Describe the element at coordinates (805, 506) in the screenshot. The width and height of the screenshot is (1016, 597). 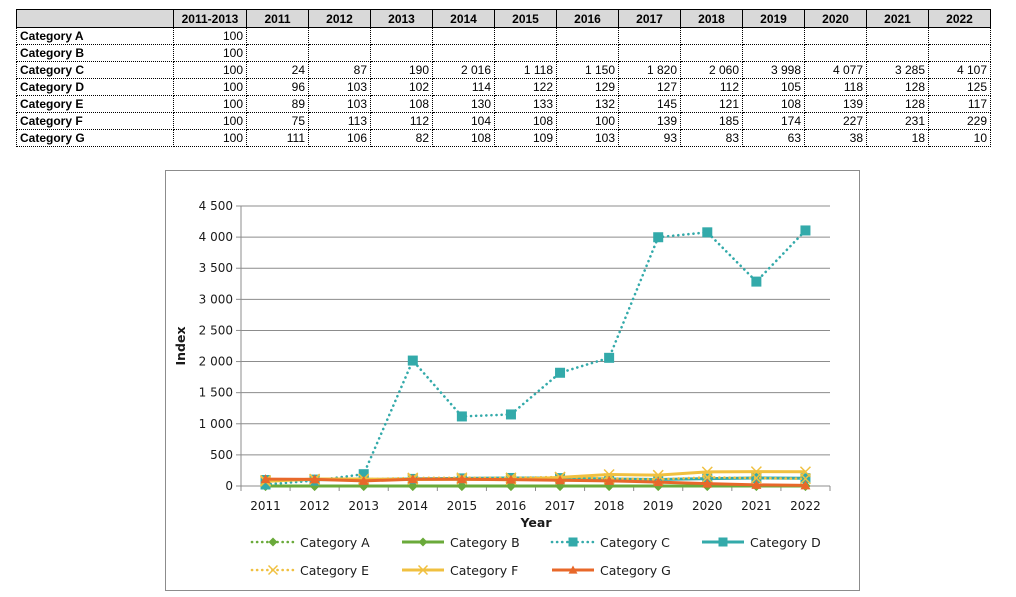
I see `x-tick-label: 2022` at that location.